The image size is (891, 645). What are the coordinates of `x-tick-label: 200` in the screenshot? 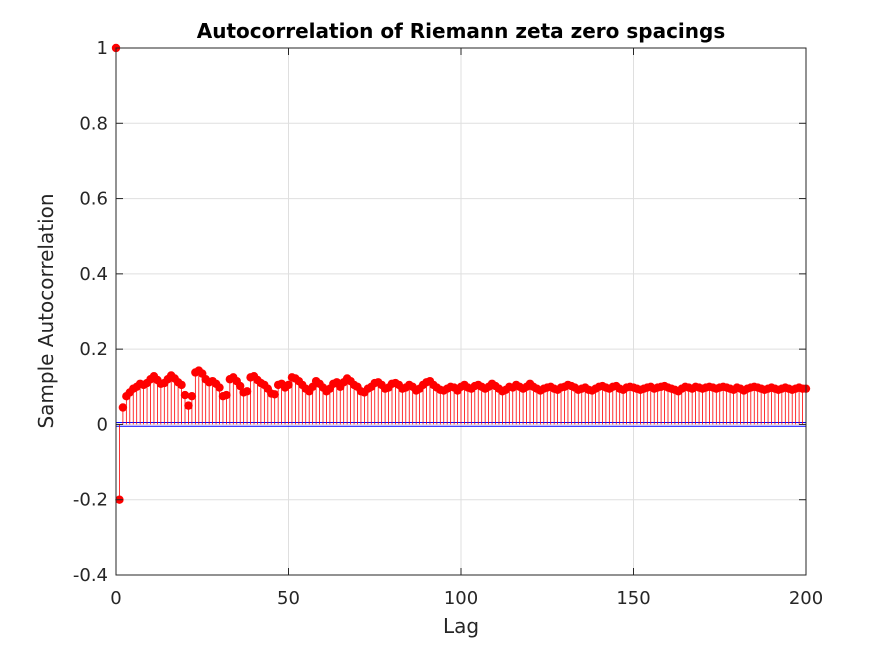 It's located at (806, 598).